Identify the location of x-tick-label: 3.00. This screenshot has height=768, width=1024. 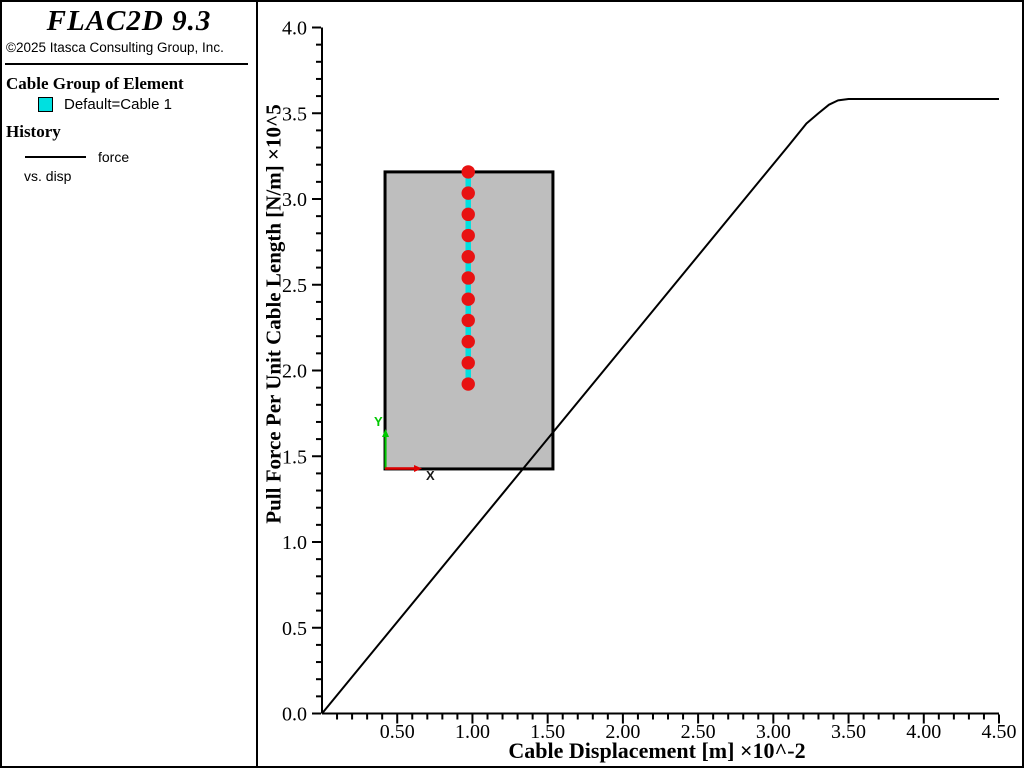
(773, 732).